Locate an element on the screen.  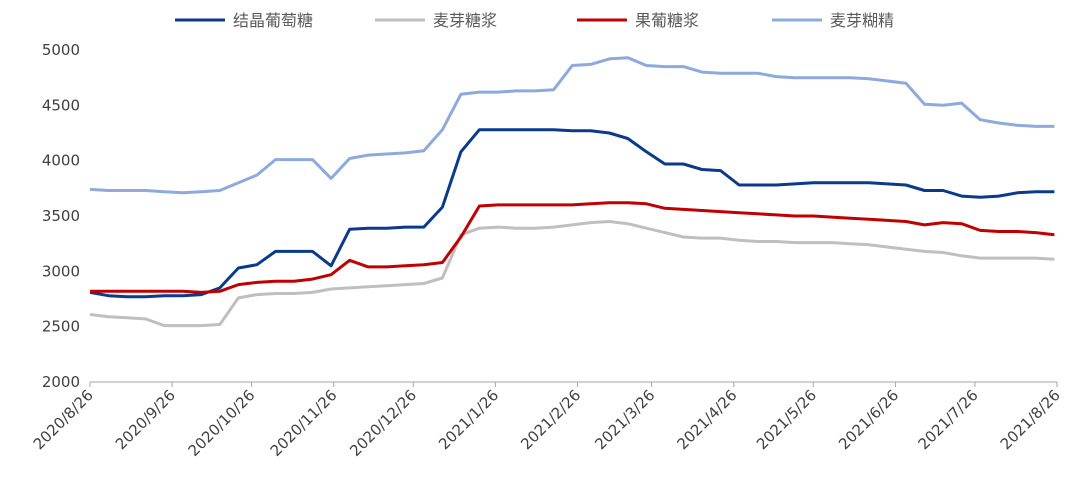
y-tick-label: 4500 is located at coordinates (61, 105).